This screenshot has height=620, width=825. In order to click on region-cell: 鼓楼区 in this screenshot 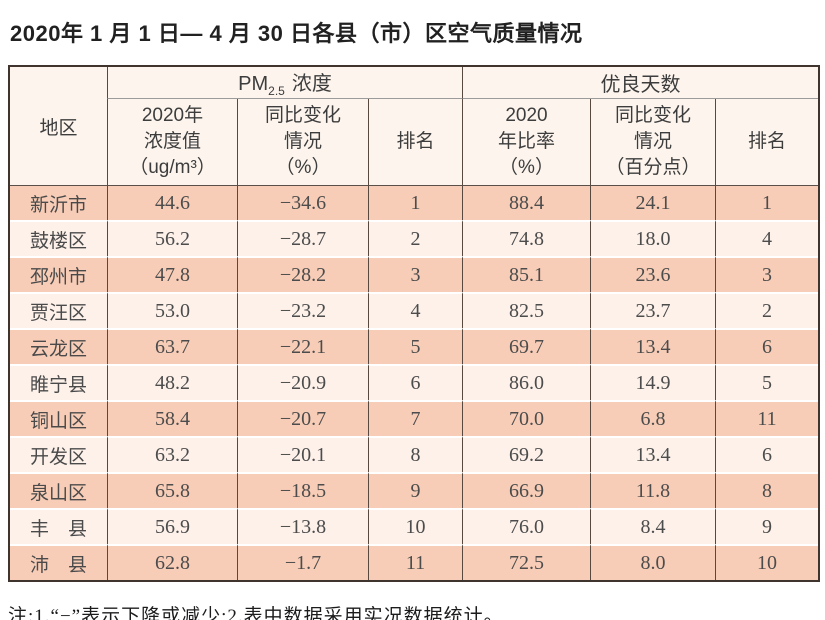, I will do `click(58, 238)`.